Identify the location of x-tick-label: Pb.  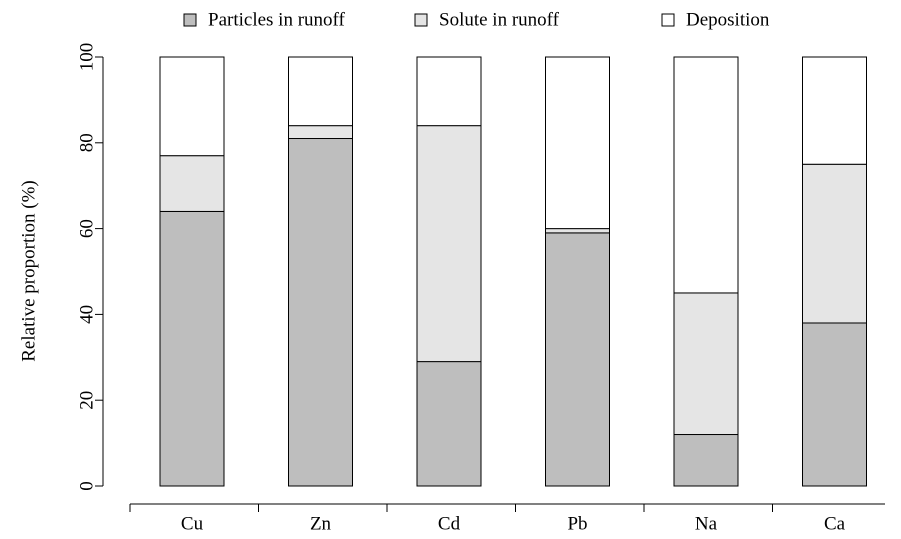
(577, 523).